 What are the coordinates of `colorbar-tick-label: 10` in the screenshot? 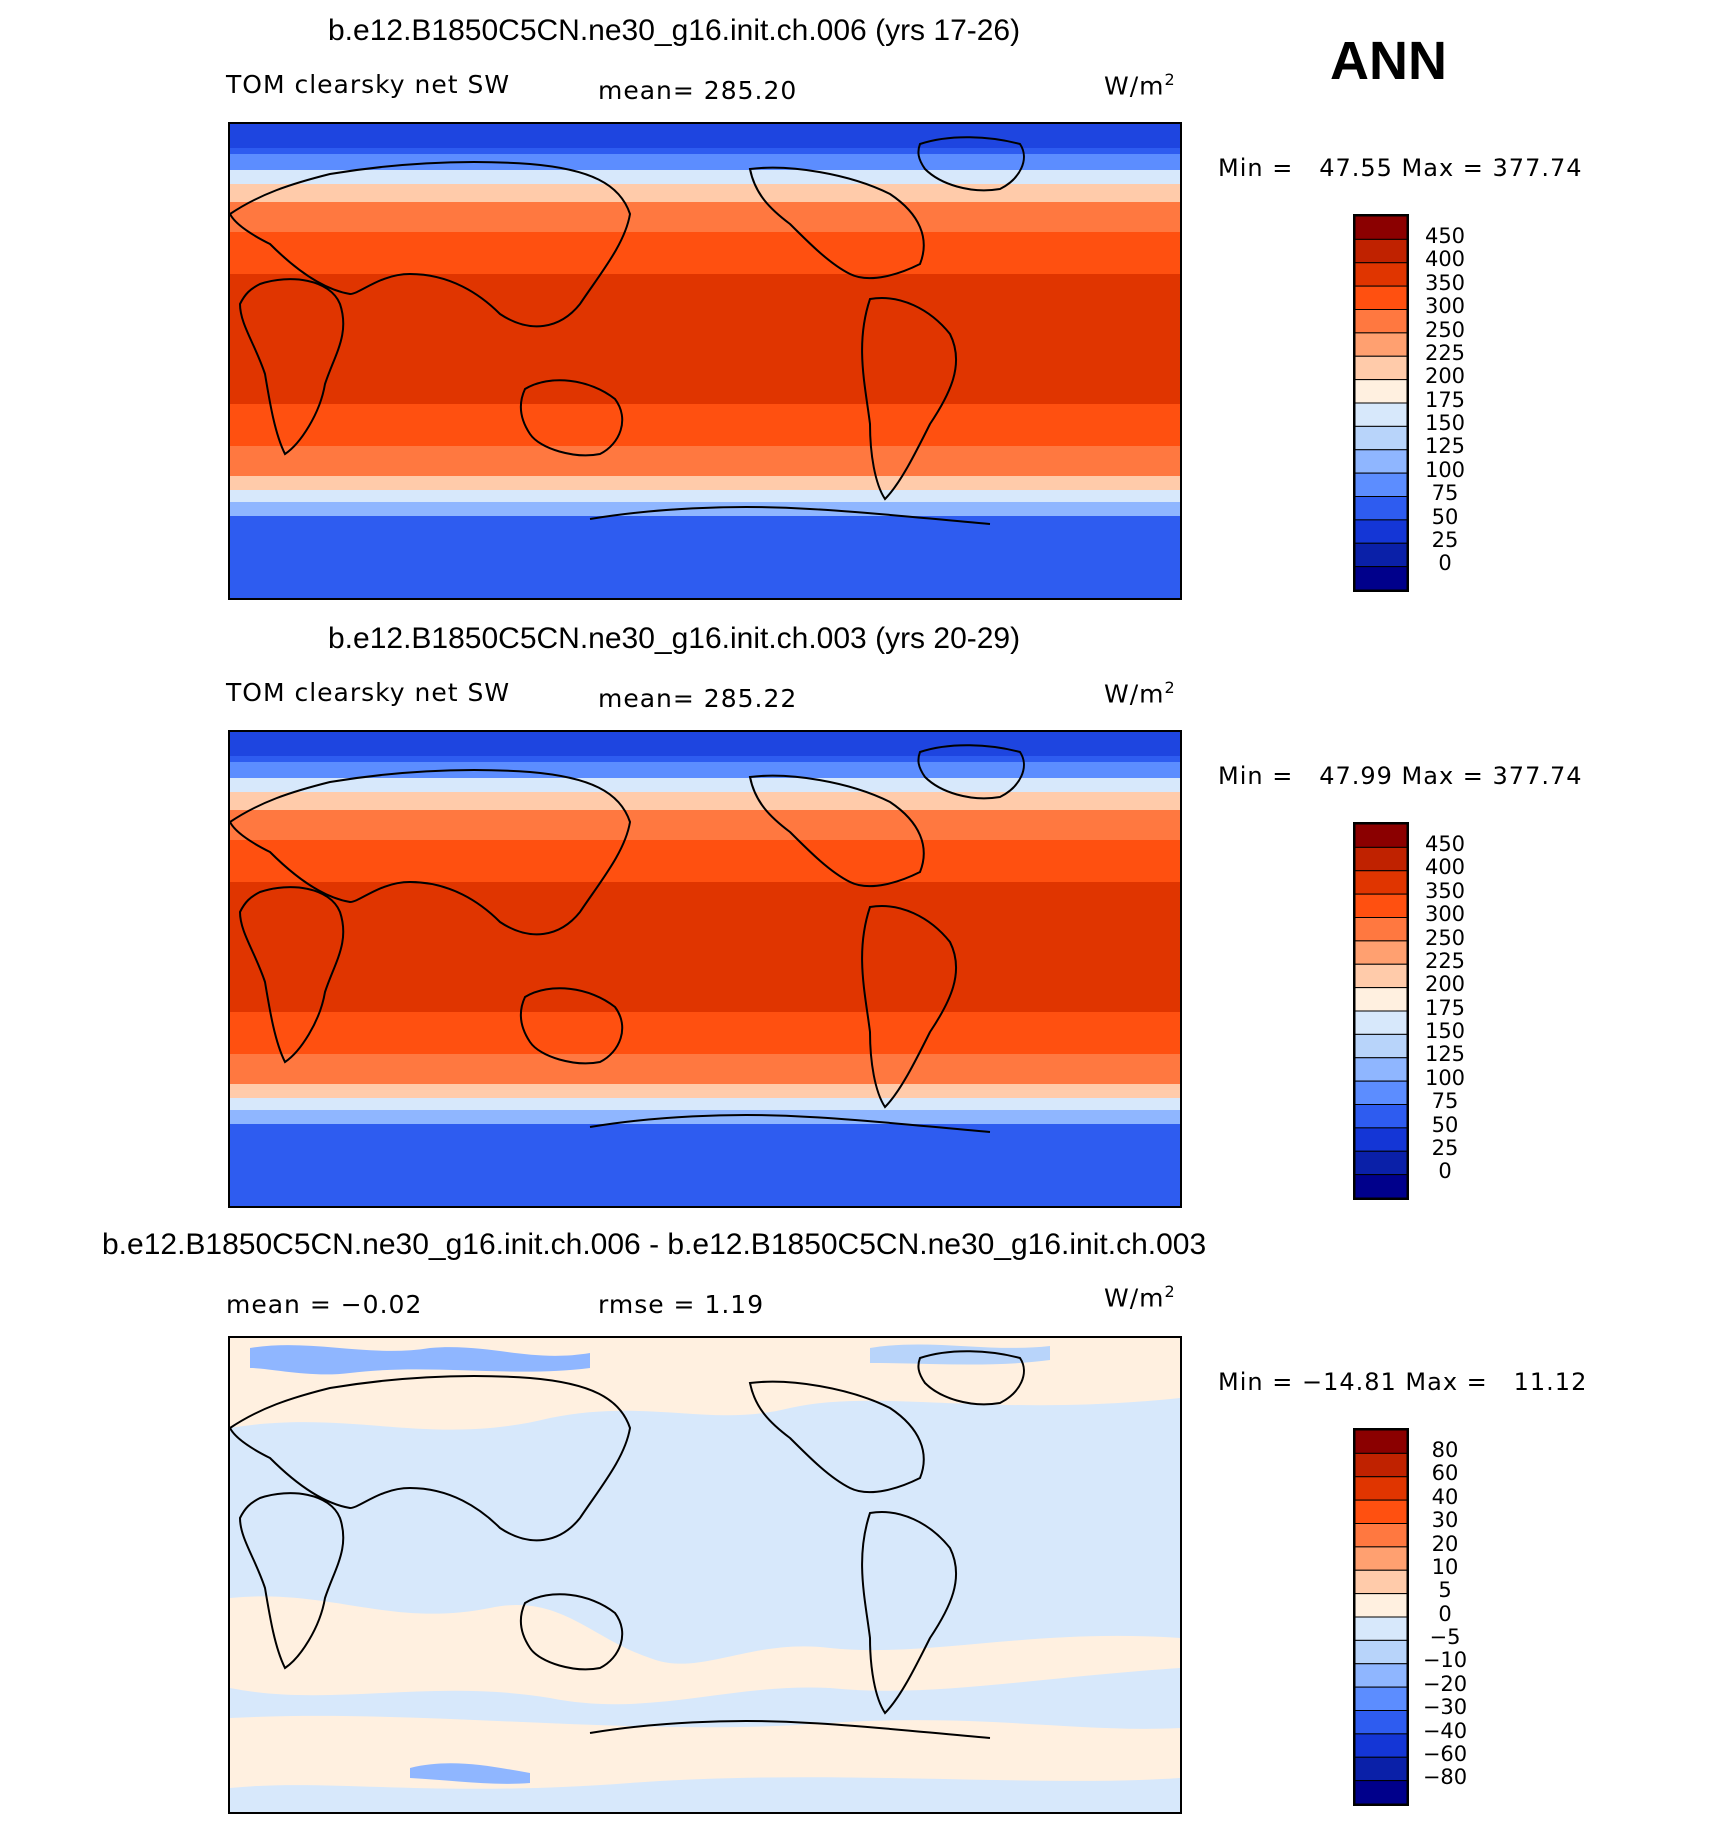 It's located at (1445, 1566).